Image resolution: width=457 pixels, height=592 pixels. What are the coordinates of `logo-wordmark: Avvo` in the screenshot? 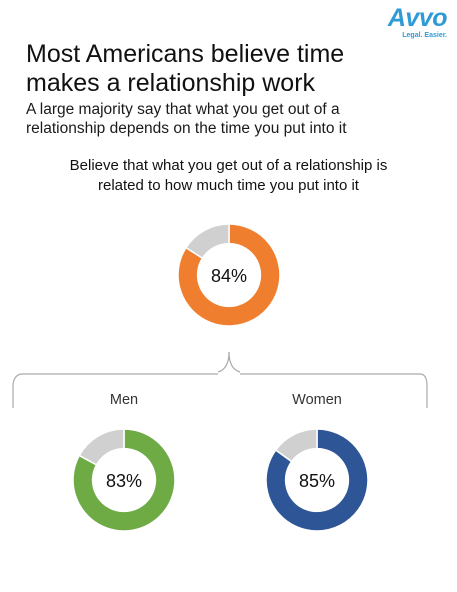 It's located at (417, 18).